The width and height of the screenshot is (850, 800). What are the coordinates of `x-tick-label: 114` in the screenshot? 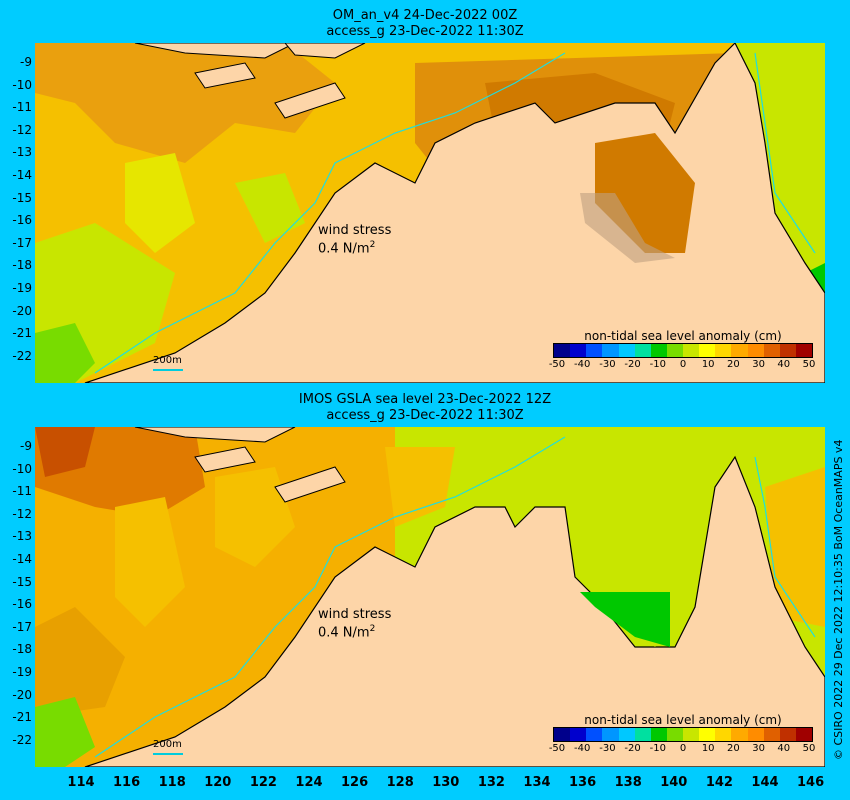 It's located at (81, 782).